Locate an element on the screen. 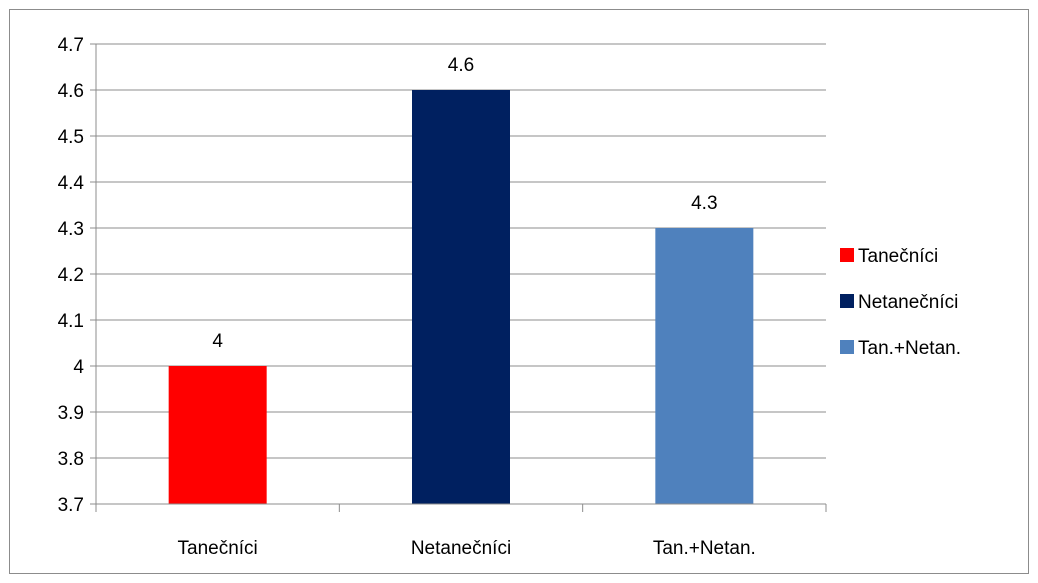  legend: Tanečníci Netanečníci Tan.+Netan. is located at coordinates (900, 302).